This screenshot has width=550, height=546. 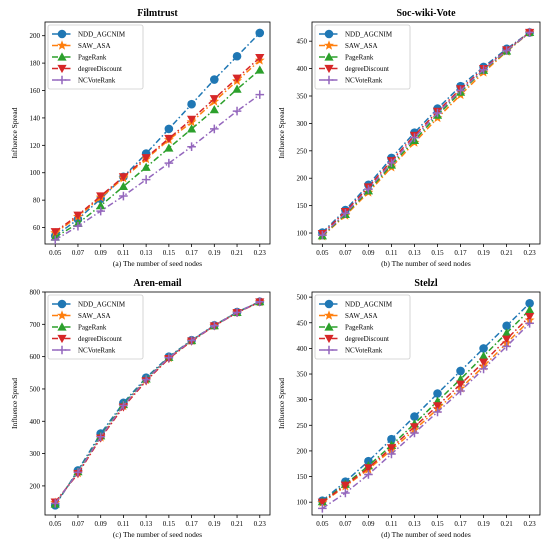 What do you see at coordinates (78, 253) in the screenshot?
I see `x-tick-label: 0.07` at bounding box center [78, 253].